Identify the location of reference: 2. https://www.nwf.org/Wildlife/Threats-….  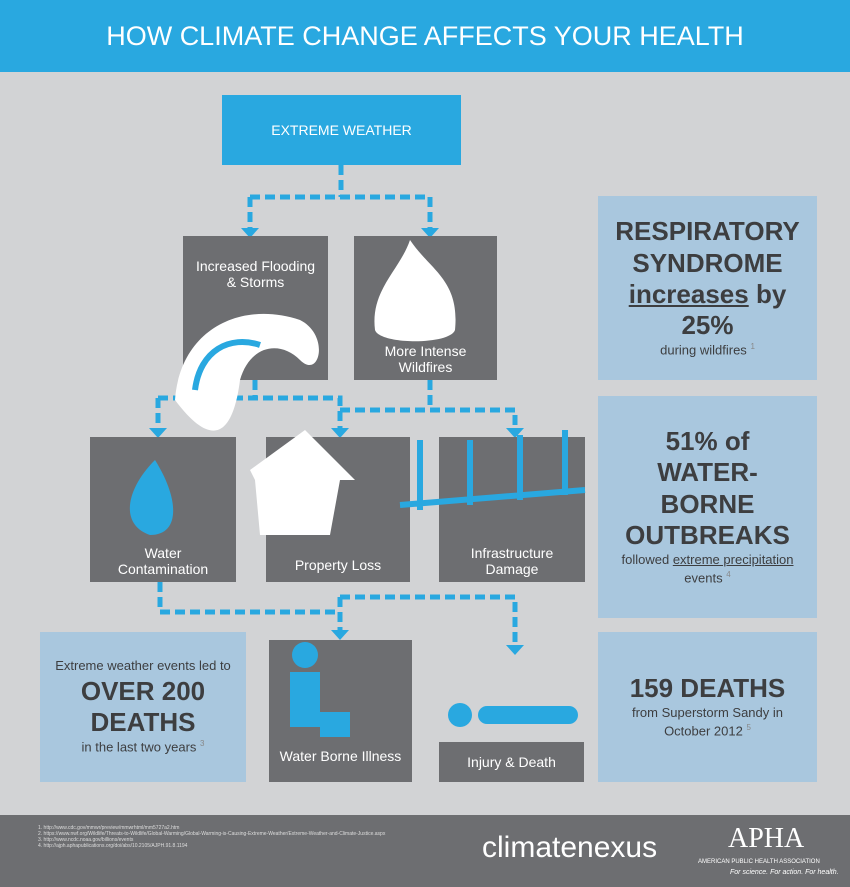
(212, 834).